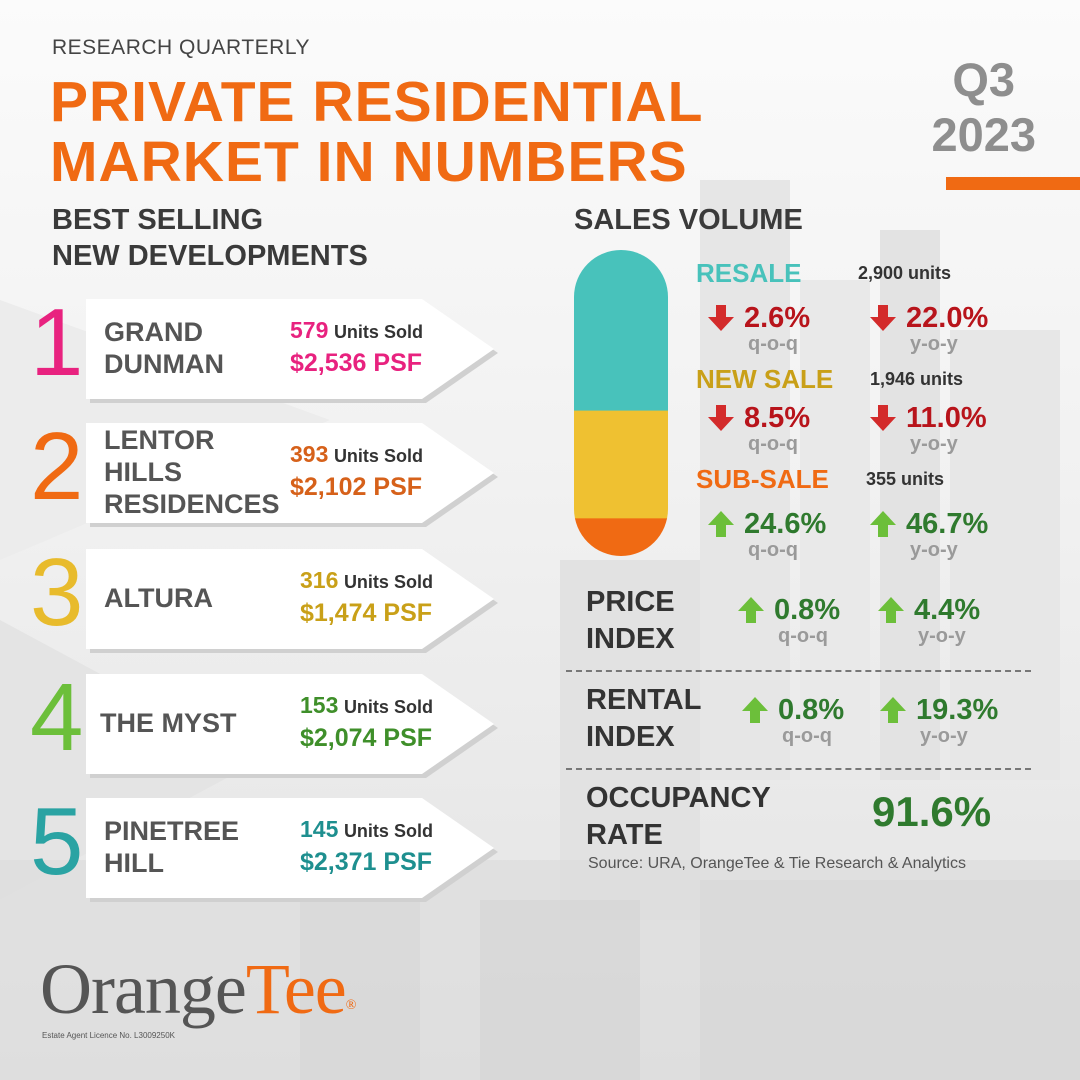 This screenshot has height=1080, width=1080. What do you see at coordinates (57, 717) in the screenshot?
I see `rank-number: 4` at bounding box center [57, 717].